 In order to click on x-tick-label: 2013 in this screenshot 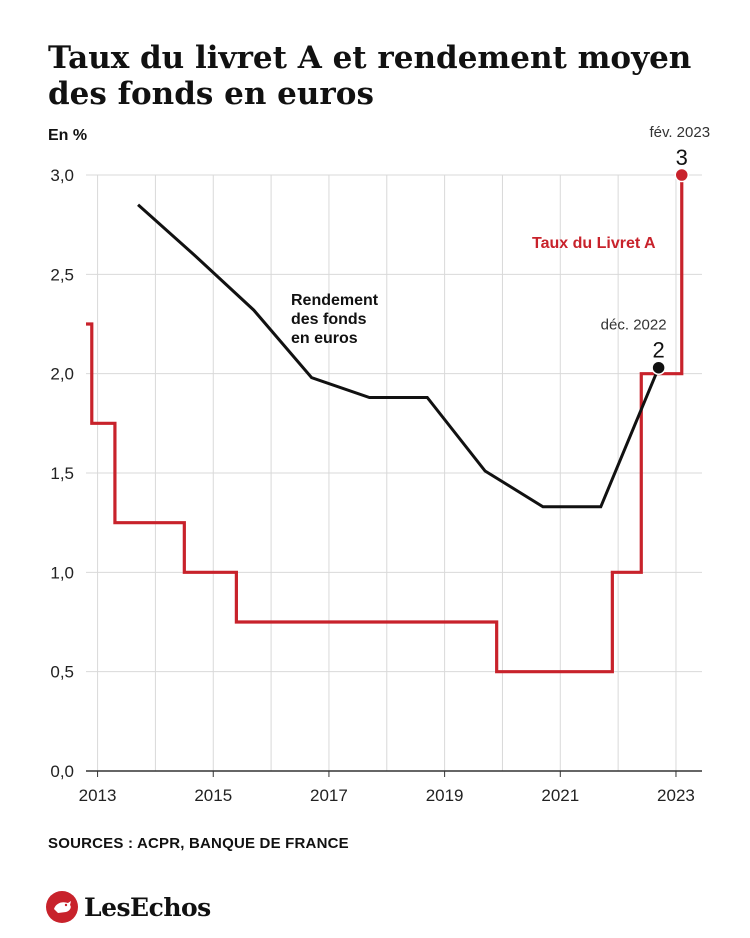, I will do `click(98, 795)`.